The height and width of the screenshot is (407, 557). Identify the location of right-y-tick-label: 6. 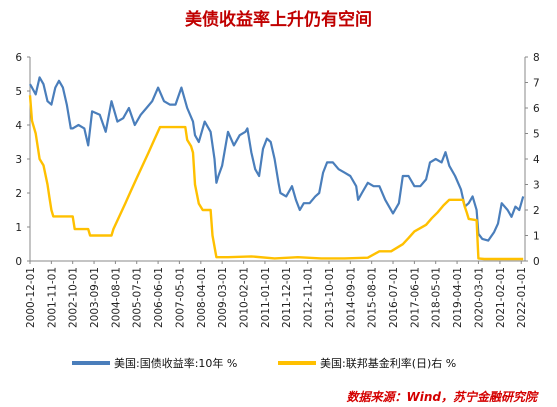
(536, 109).